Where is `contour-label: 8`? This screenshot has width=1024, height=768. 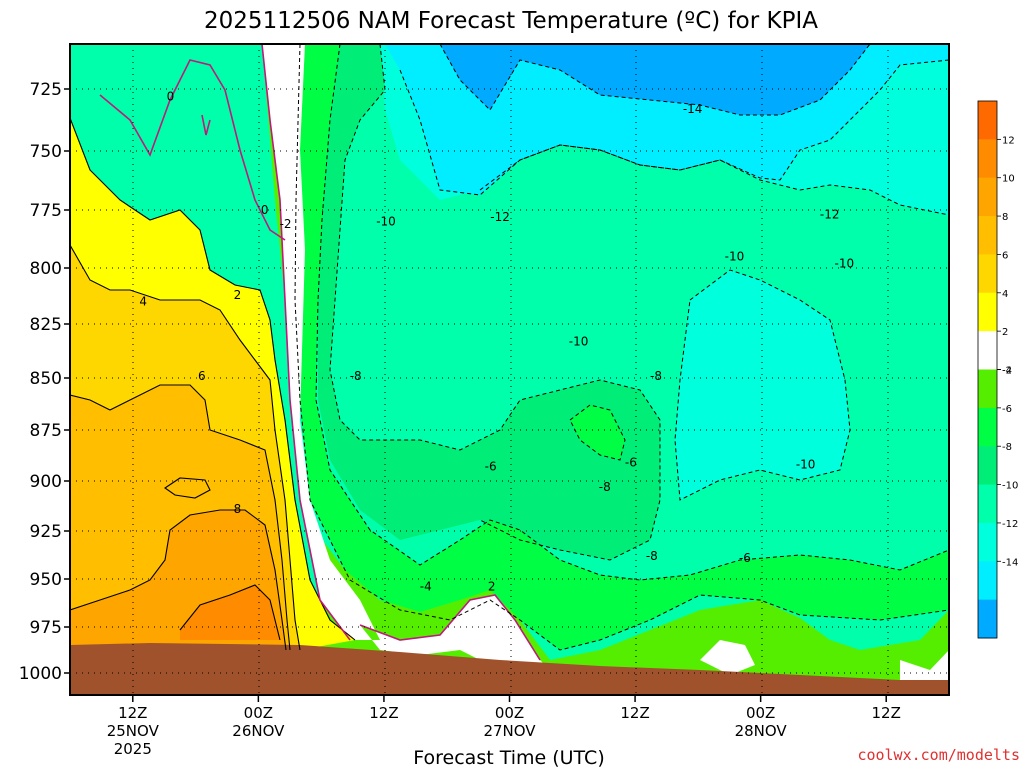 contour-label: 8 is located at coordinates (238, 509).